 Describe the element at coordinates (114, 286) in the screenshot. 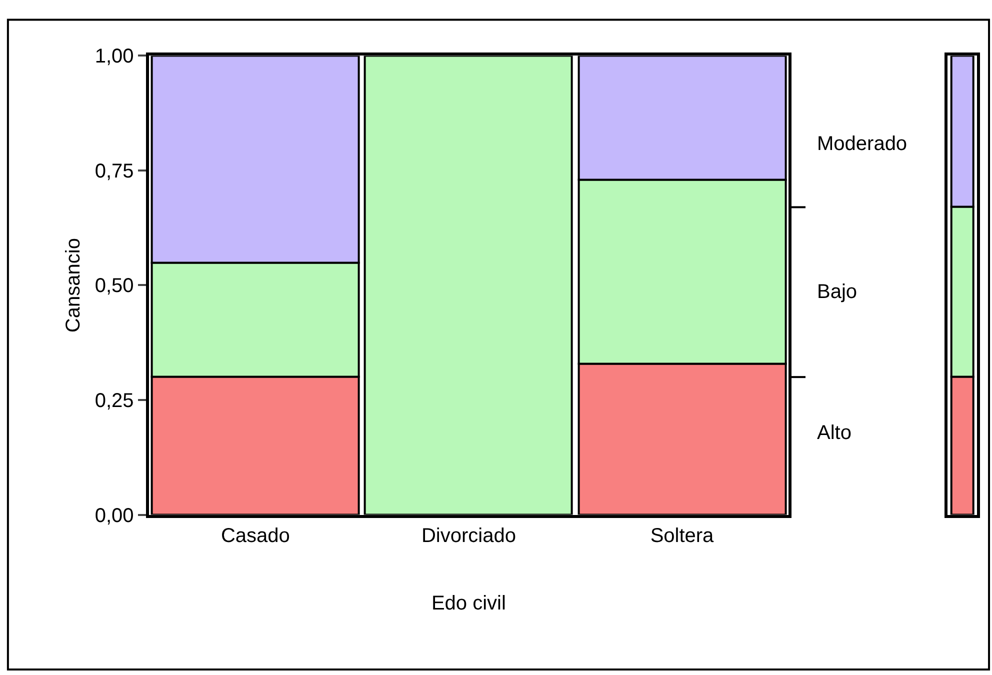

I see `y-tick-label: 0,50` at that location.